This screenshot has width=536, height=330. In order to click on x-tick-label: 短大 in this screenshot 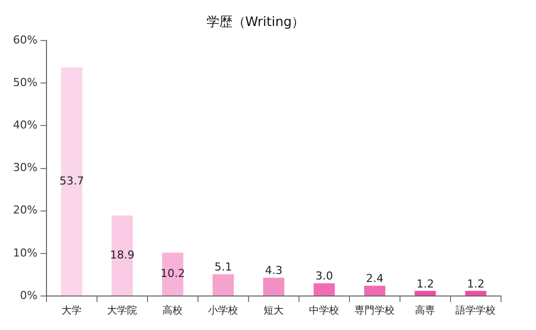, I will do `click(274, 310)`.